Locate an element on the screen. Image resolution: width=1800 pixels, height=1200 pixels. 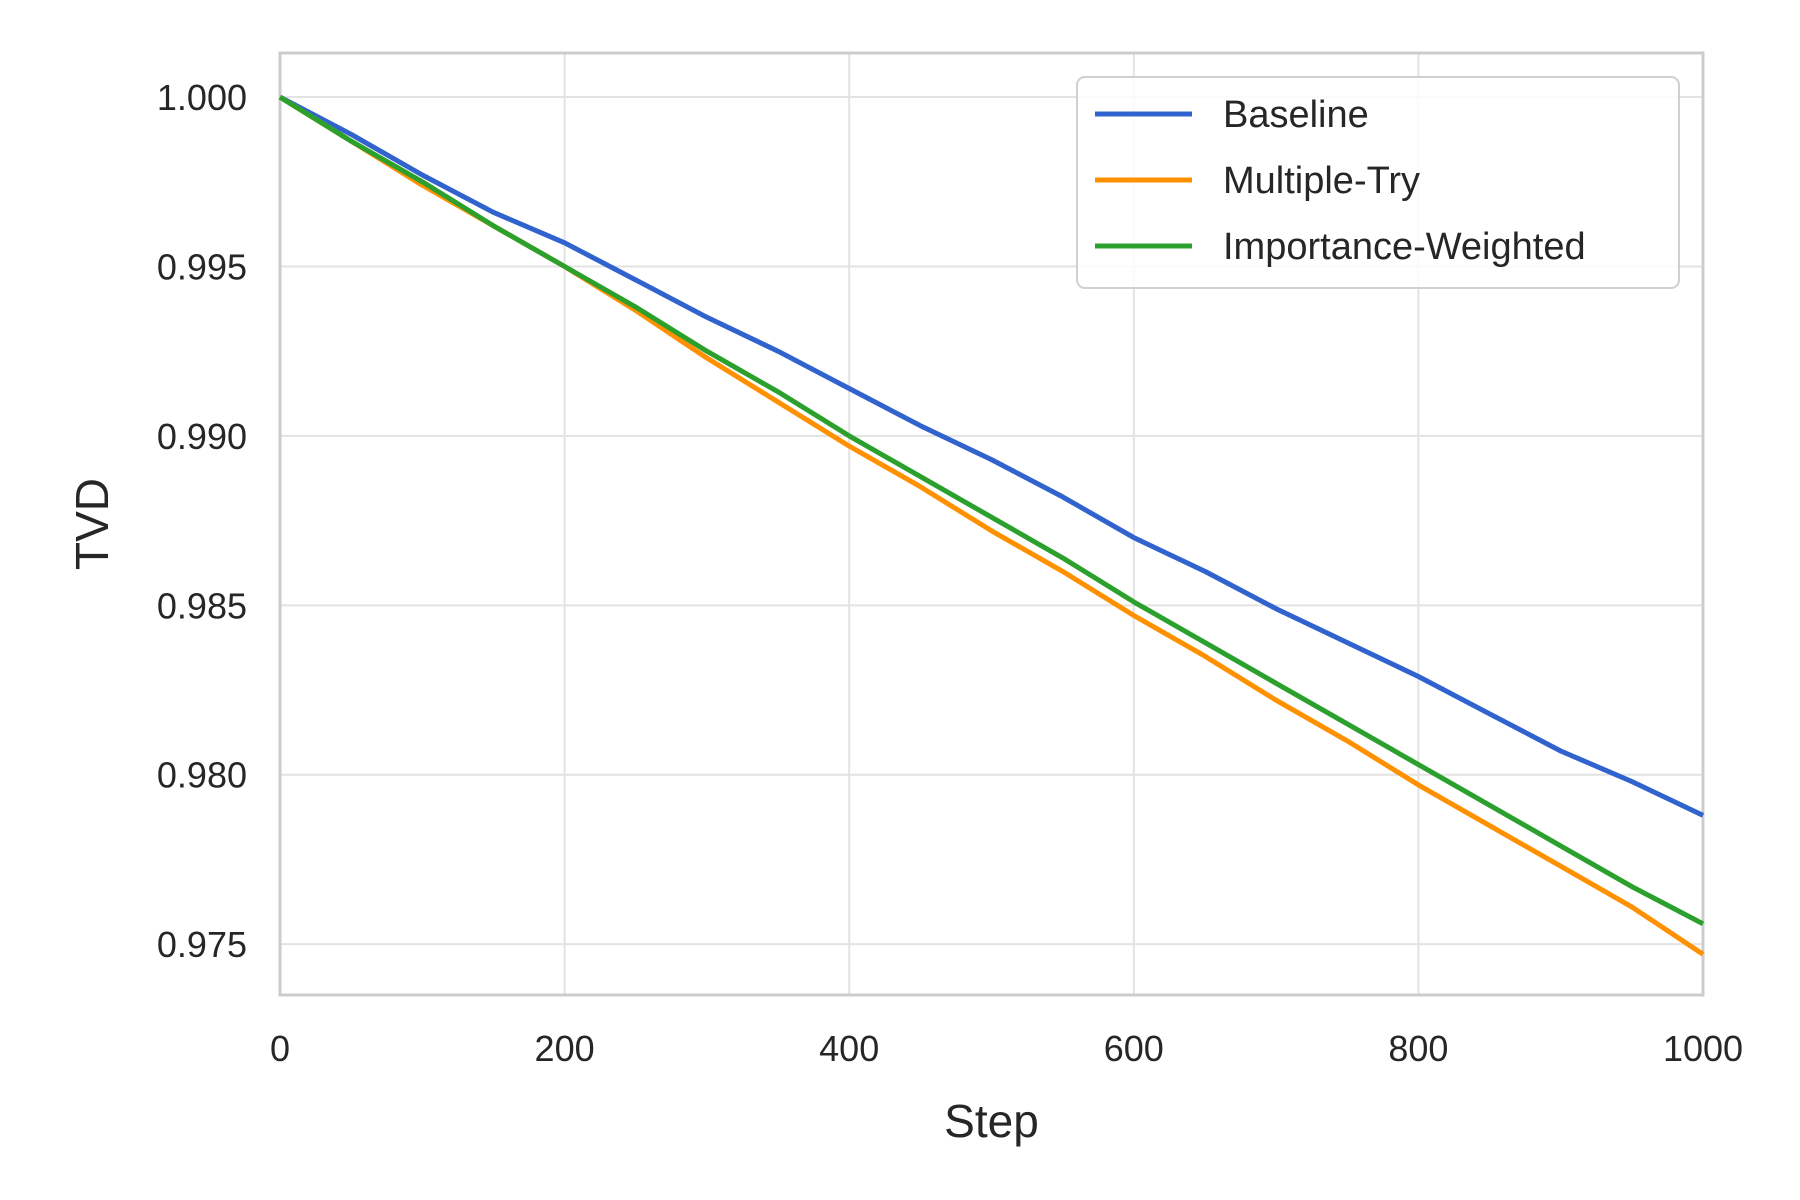
x-tick-label-200: 200 is located at coordinates (565, 1048).